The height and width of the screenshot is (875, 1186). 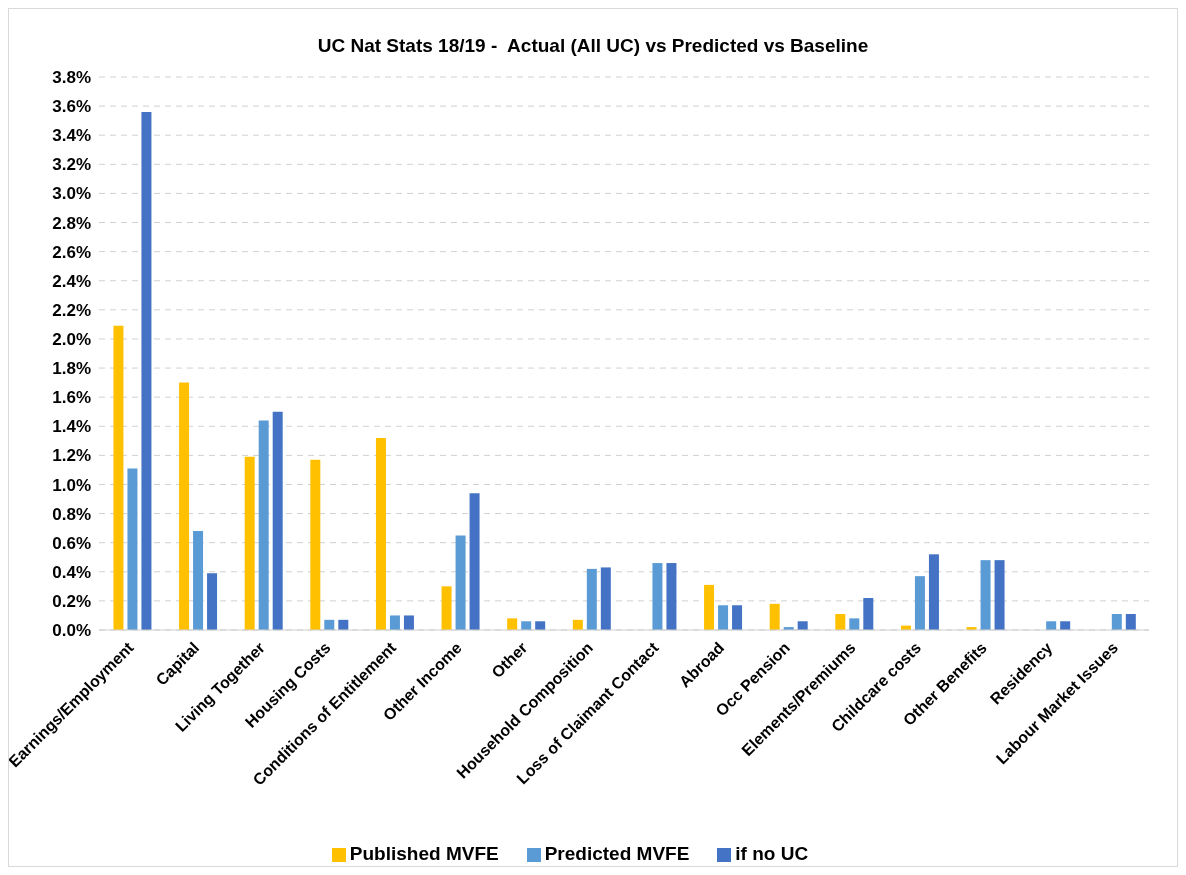 What do you see at coordinates (71, 631) in the screenshot?
I see `y-tick-label: 0.0%` at bounding box center [71, 631].